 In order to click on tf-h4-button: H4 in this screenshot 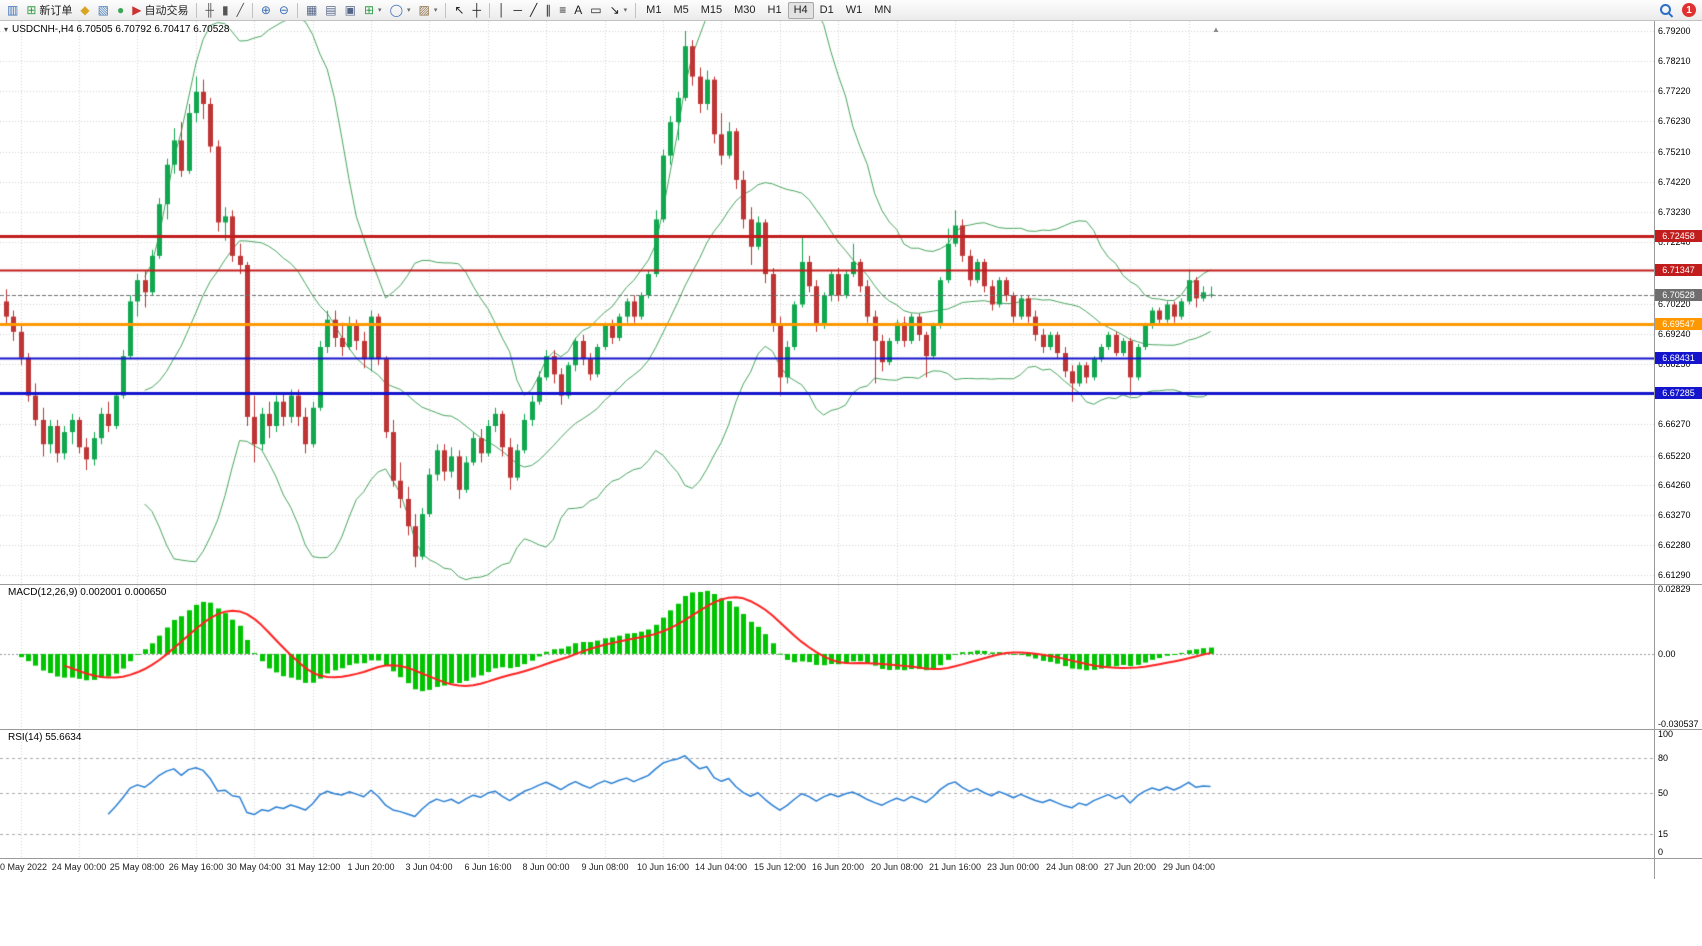, I will do `click(800, 10)`.